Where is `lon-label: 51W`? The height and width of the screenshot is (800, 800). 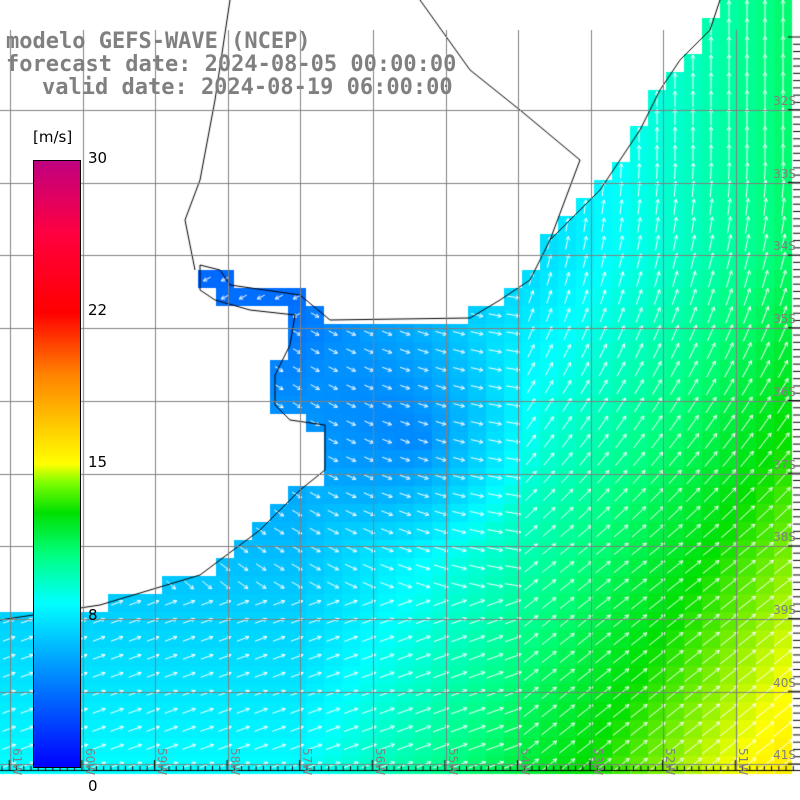
lon-label: 51W is located at coordinates (743, 762).